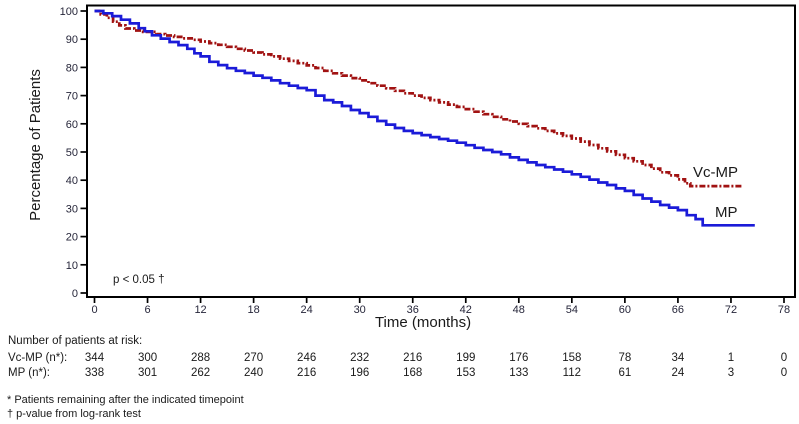 The width and height of the screenshot is (799, 424). Describe the element at coordinates (253, 310) in the screenshot. I see `x-tick-label: 18` at that location.